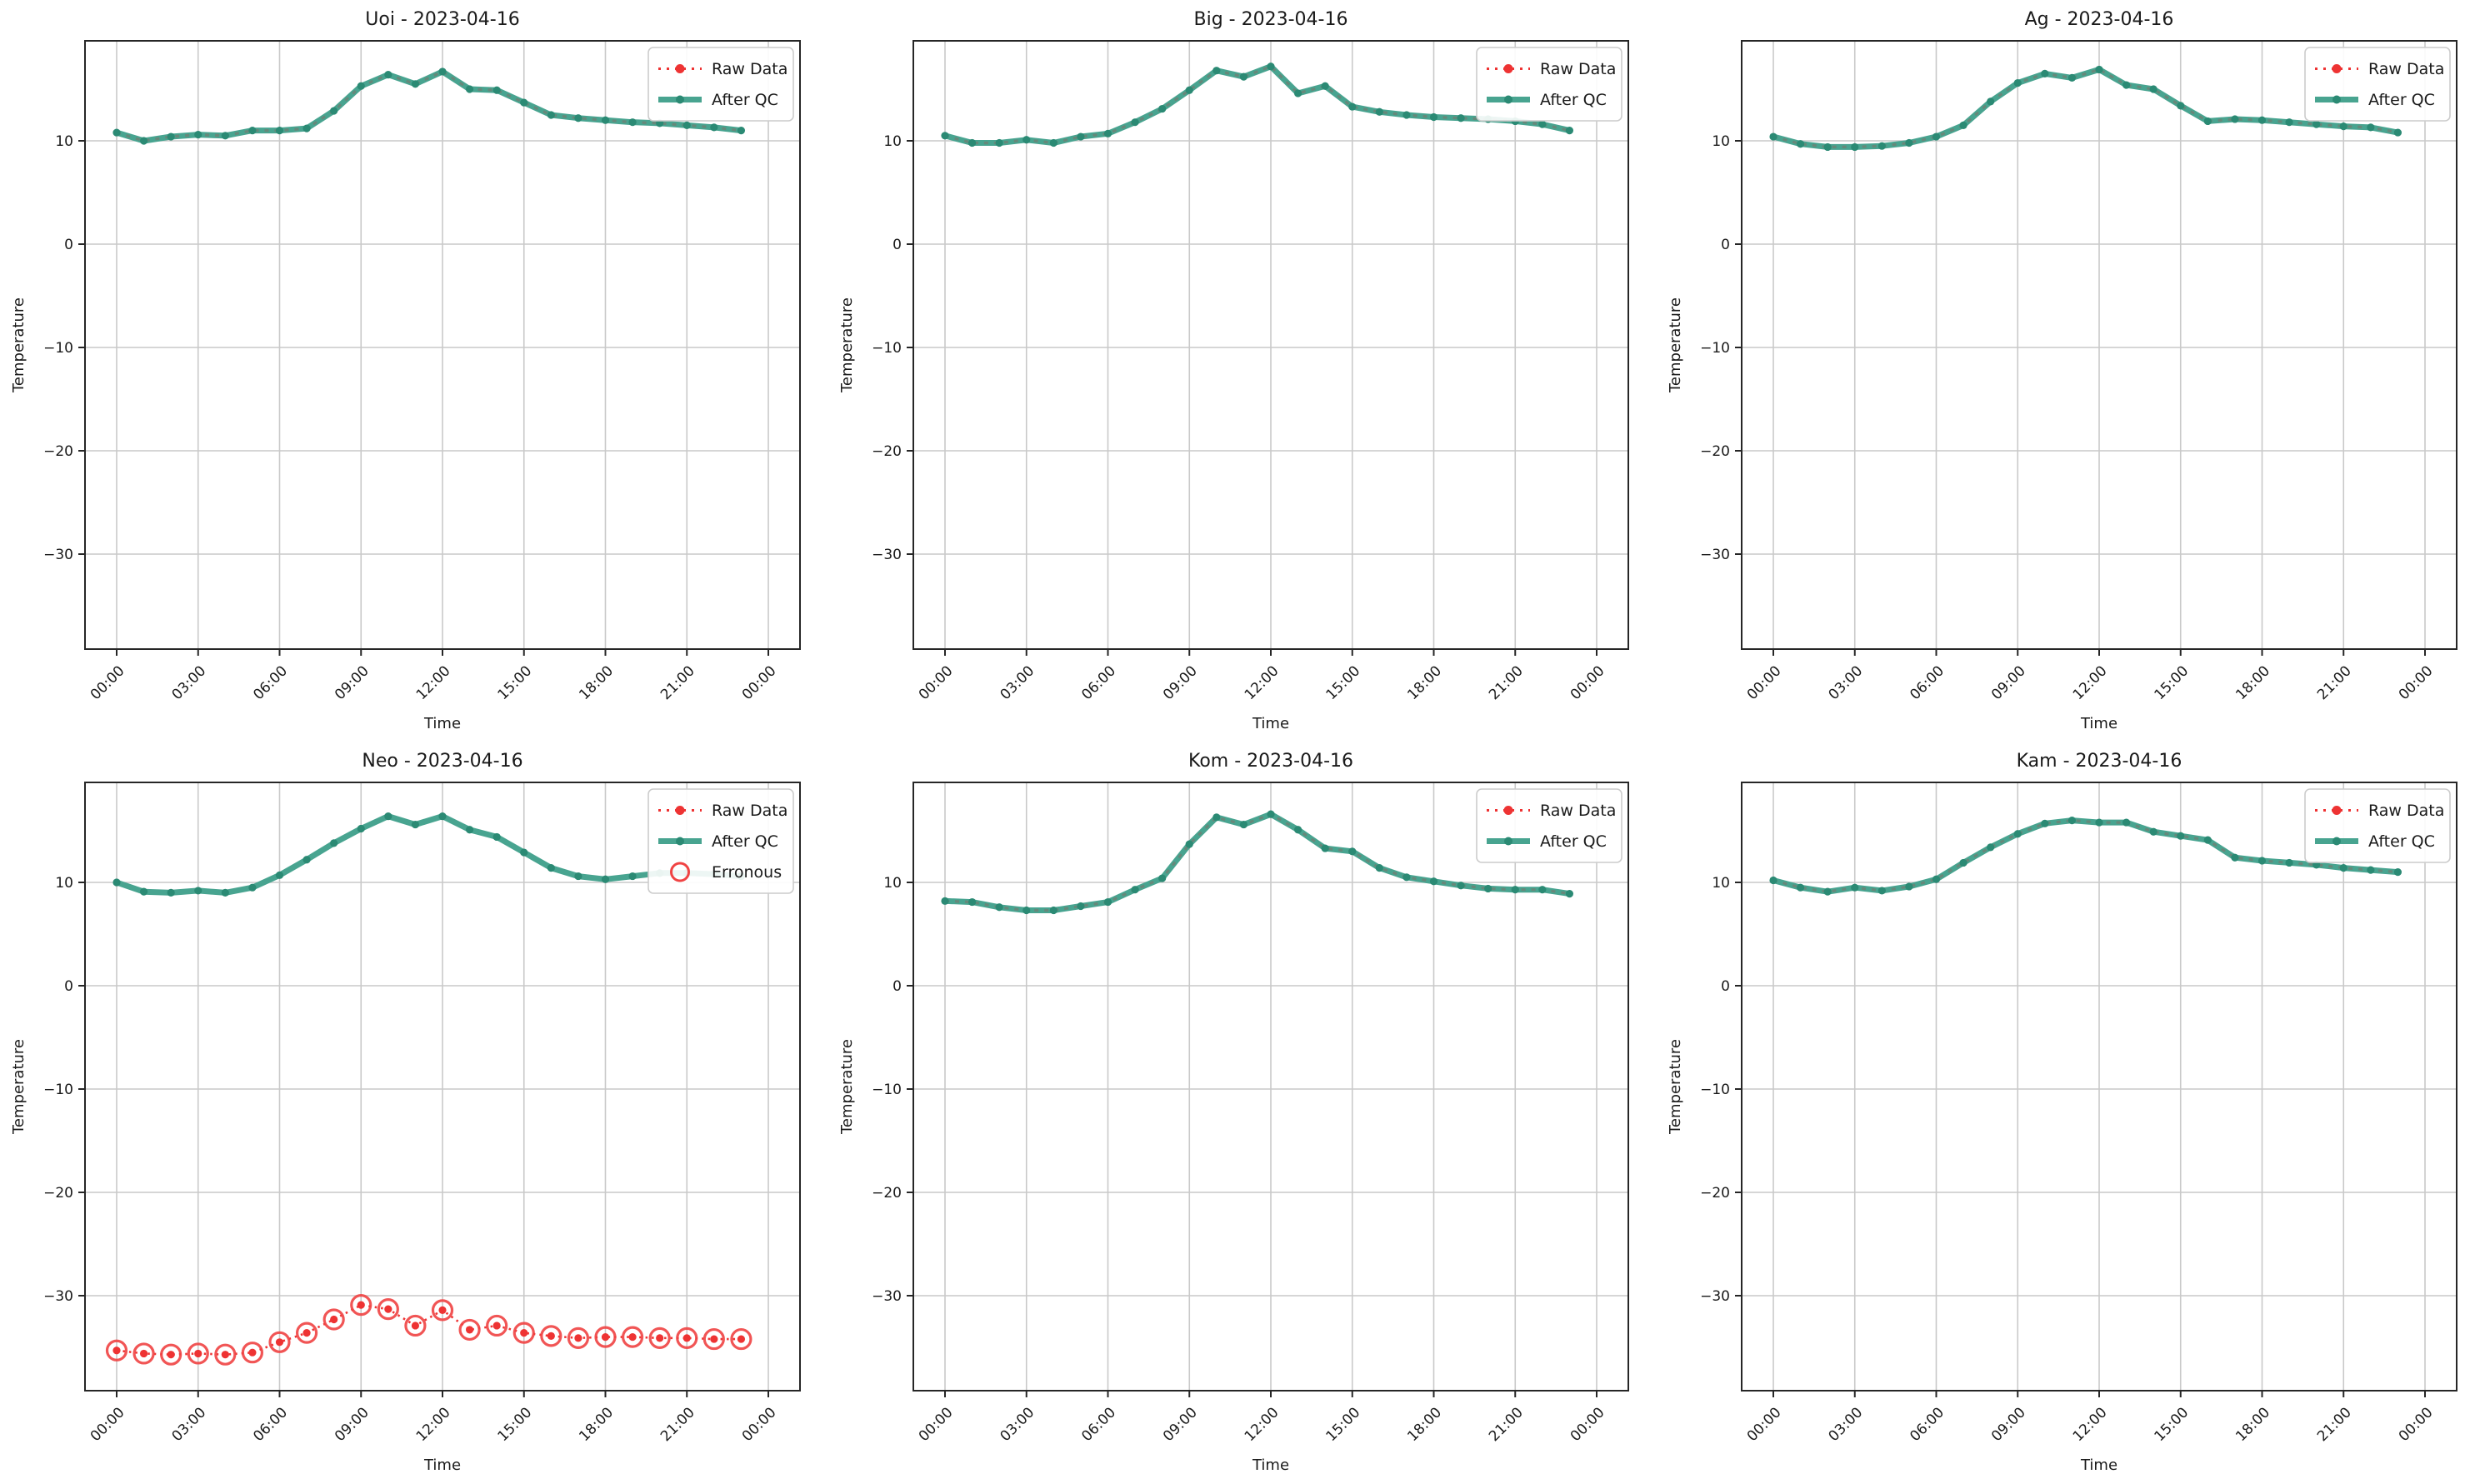 The width and height of the screenshot is (2485, 1484). Describe the element at coordinates (1271, 19) in the screenshot. I see `chart-title: Big - 2023-04-16` at that location.